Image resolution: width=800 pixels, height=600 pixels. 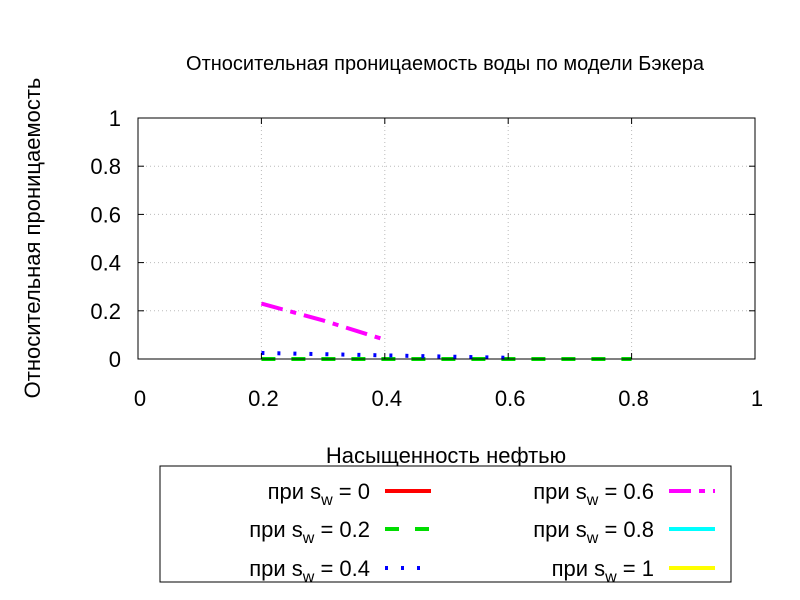 I want to click on legend-label-5: при sw = 1, so click(x=603, y=571).